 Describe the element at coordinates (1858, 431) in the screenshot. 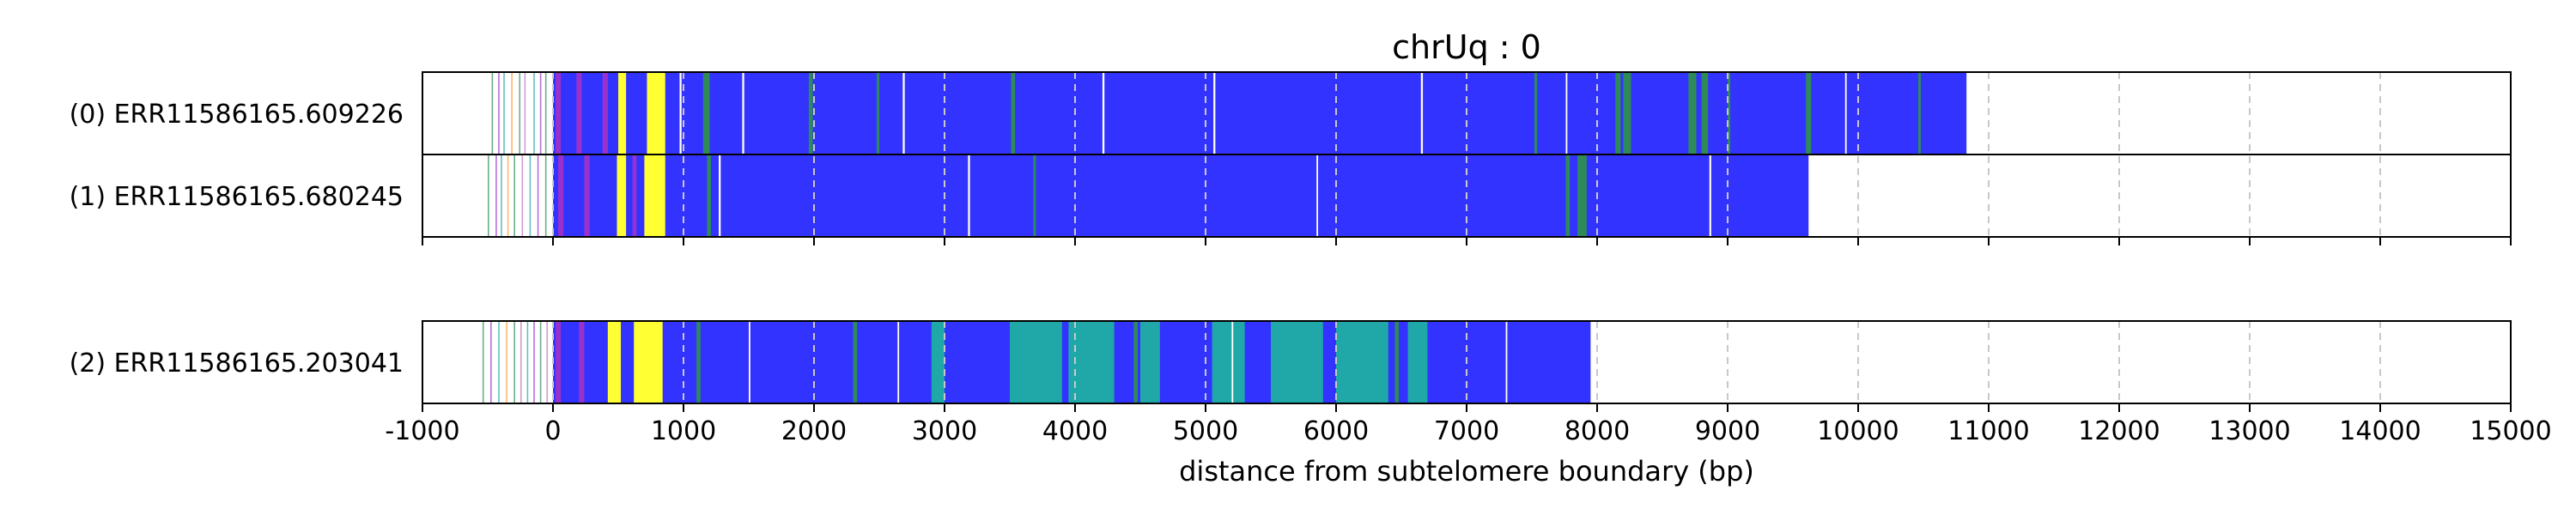

I see `x-tick-label: 10000` at that location.